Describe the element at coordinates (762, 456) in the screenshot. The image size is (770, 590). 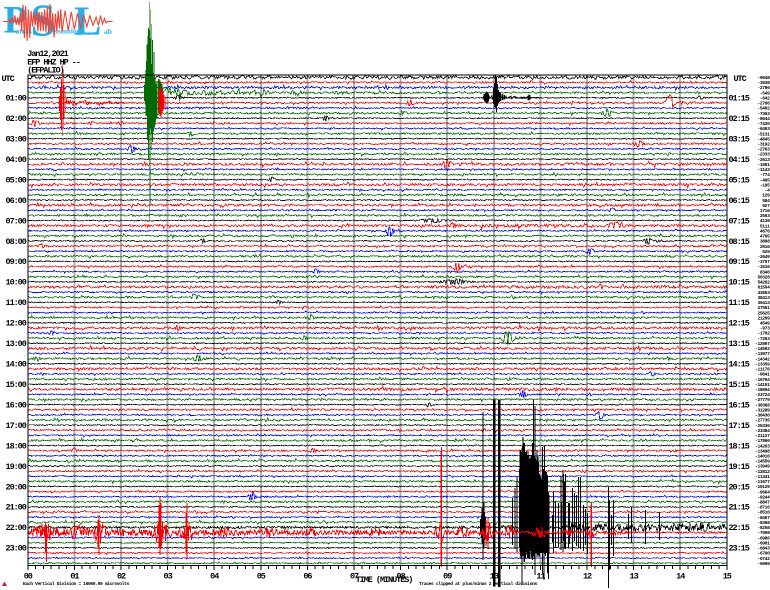
I see `svg-text: -14016` at that location.